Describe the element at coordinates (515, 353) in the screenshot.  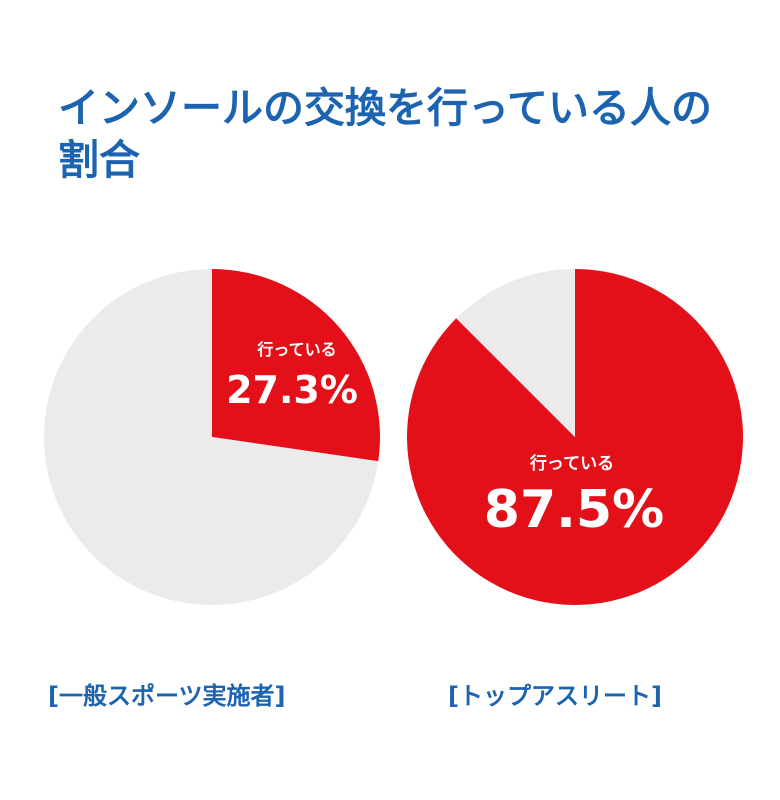
I see `pie-slice-rest` at that location.